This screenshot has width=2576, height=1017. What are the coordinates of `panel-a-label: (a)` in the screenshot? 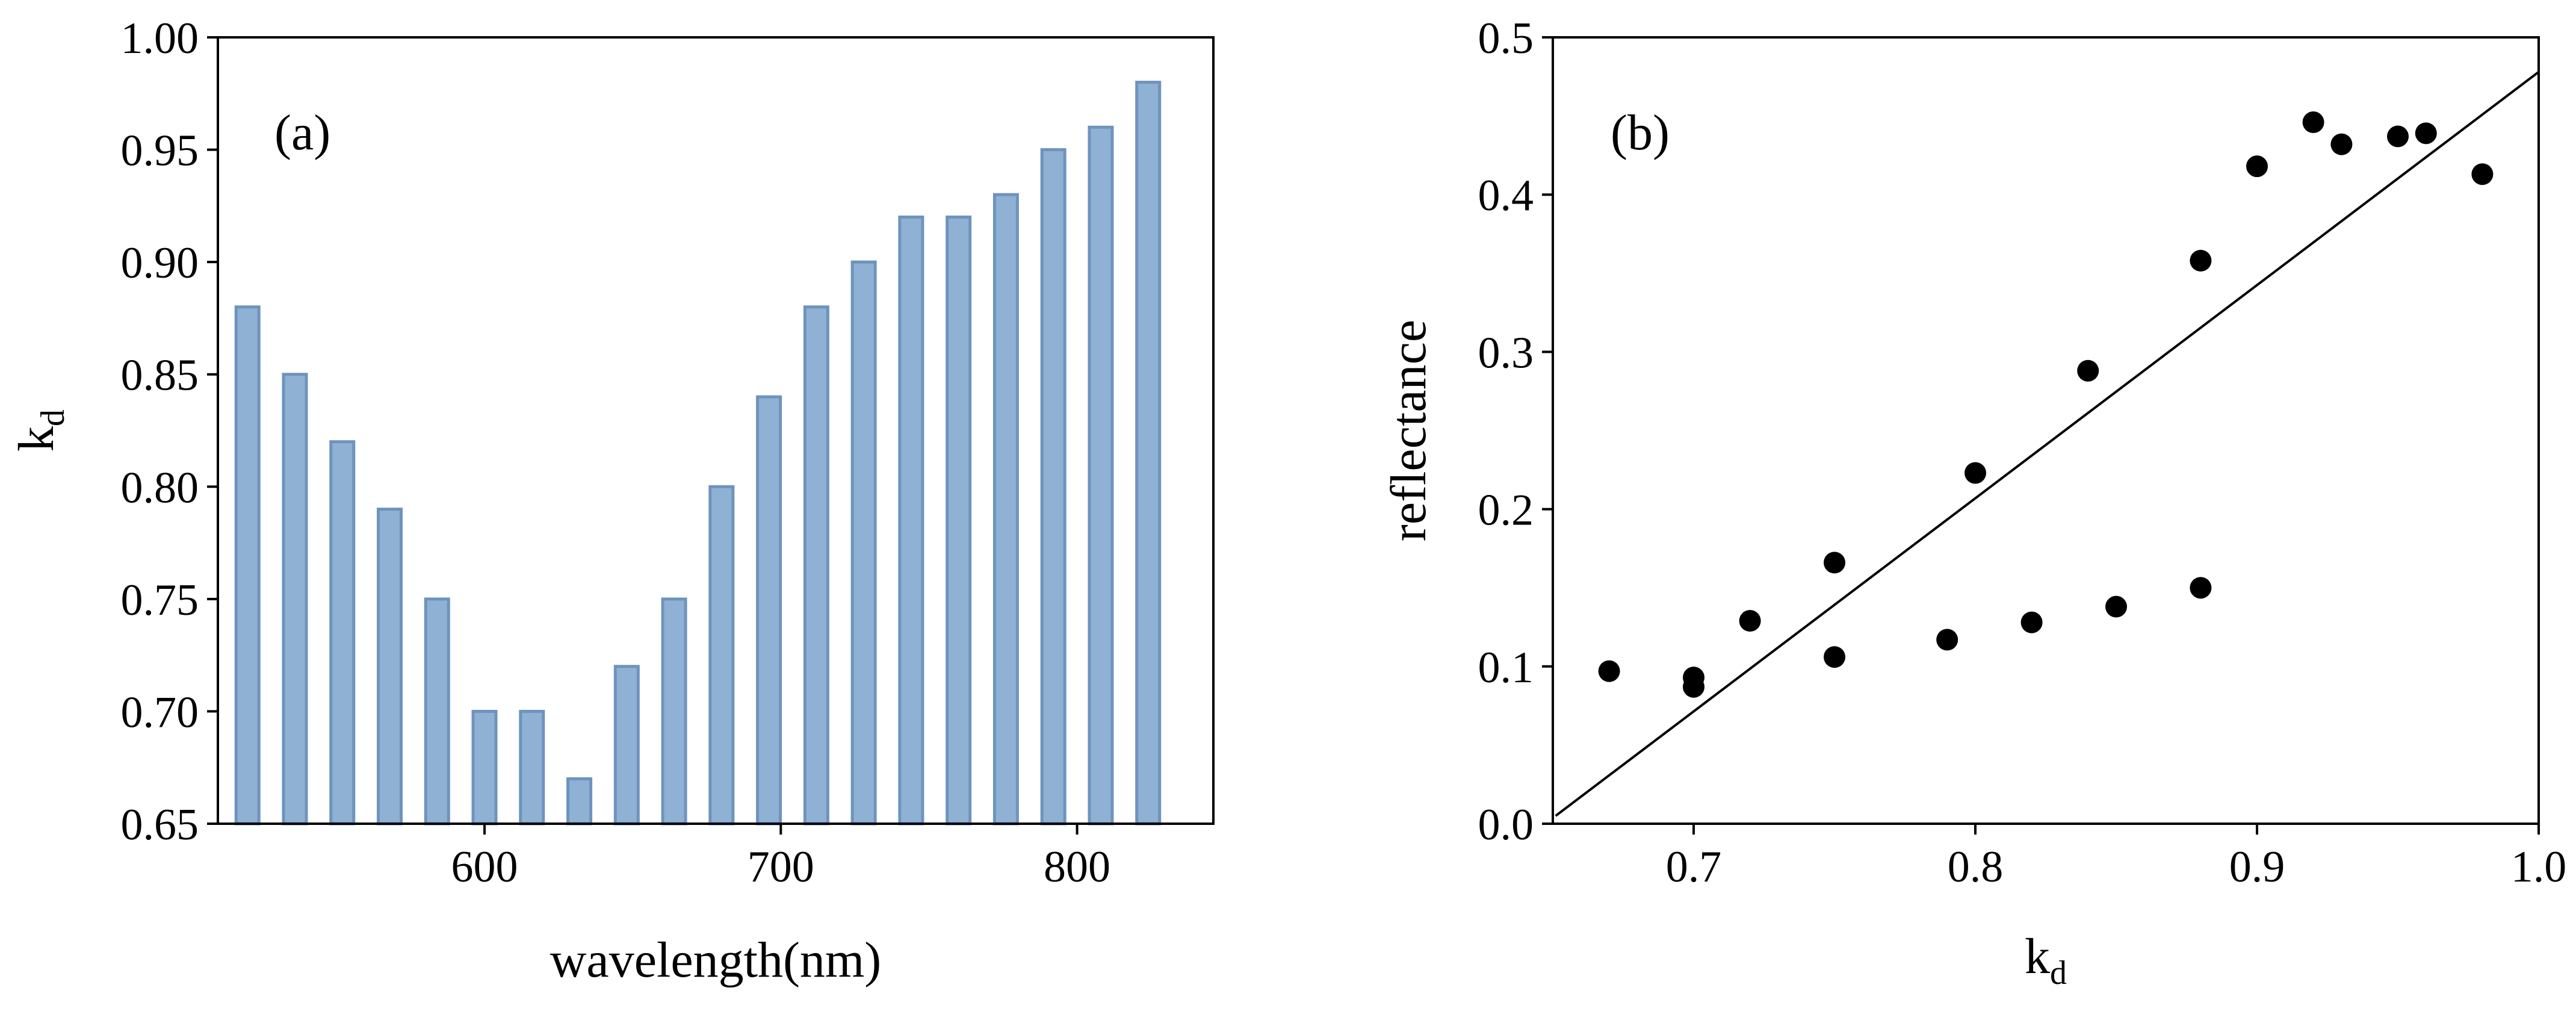 It's located at (302, 133).